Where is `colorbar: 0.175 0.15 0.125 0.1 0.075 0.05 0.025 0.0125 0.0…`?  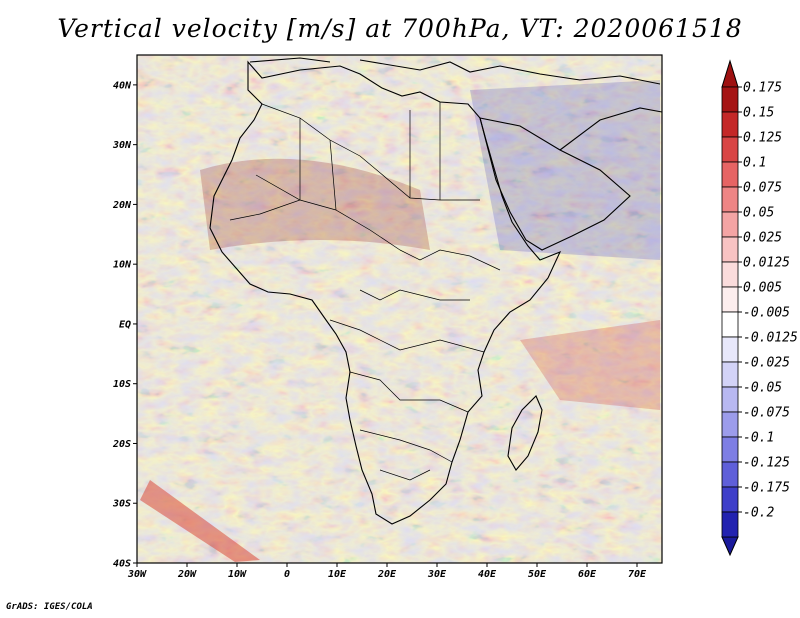
colorbar: 0.175 0.15 0.125 0.1 0.075 0.05 0.025 0.0125 0.0… is located at coordinates (759, 308).